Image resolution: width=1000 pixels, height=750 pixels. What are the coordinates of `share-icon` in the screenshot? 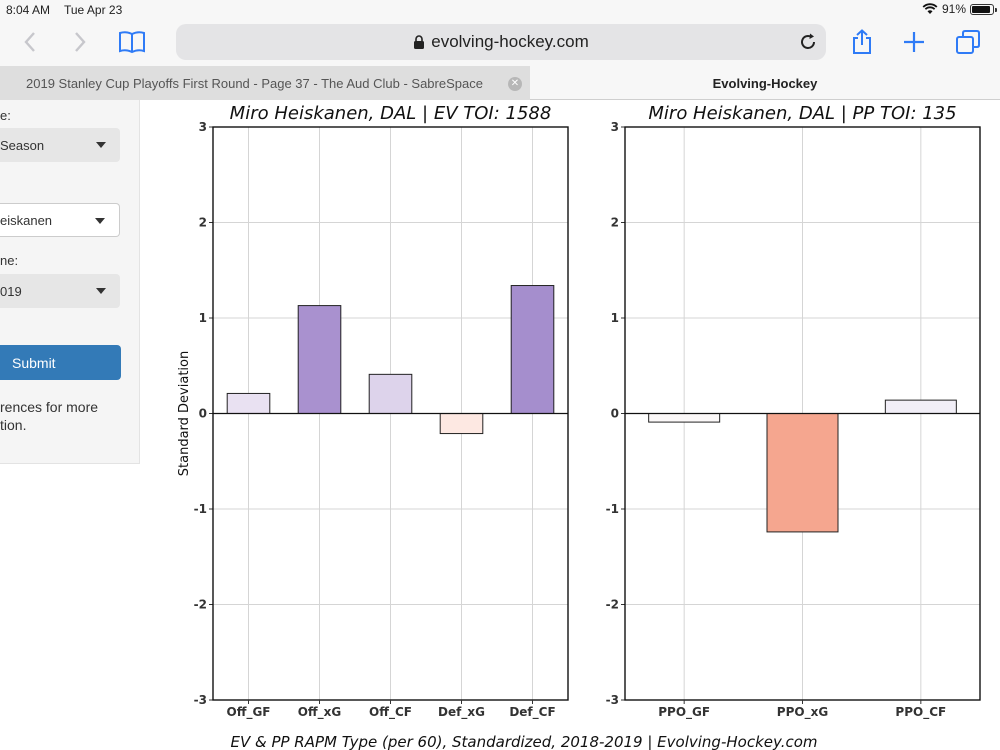 It's located at (862, 41).